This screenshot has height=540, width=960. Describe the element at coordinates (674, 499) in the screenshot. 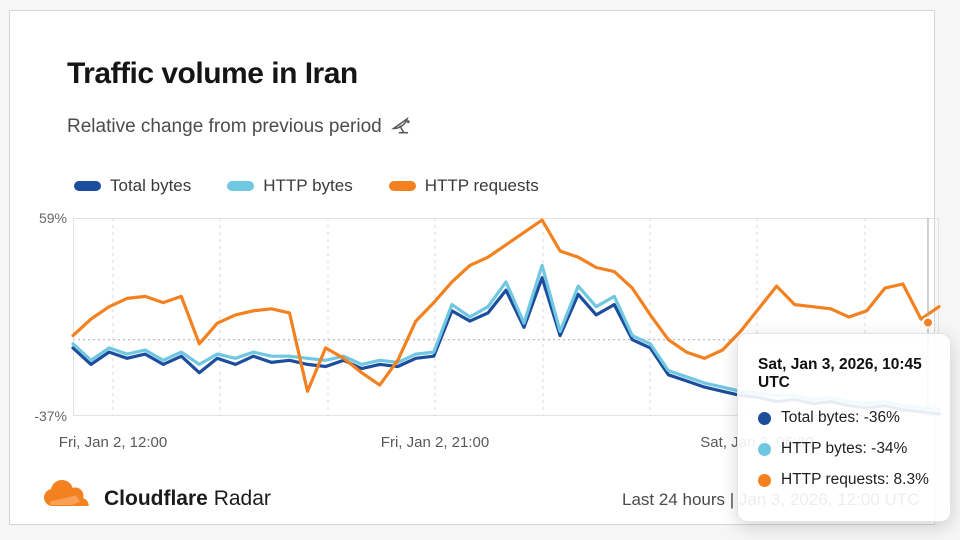

I see `range-text: Last 24 hours` at that location.